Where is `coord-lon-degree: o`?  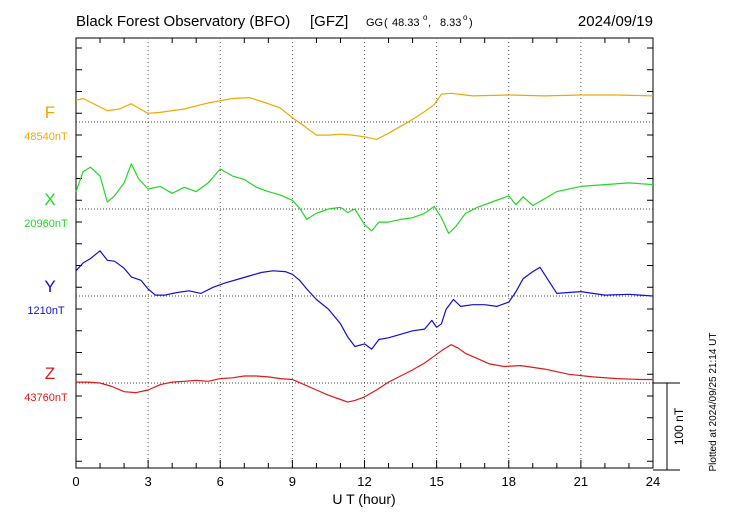
coord-lon-degree: o is located at coordinates (465, 17).